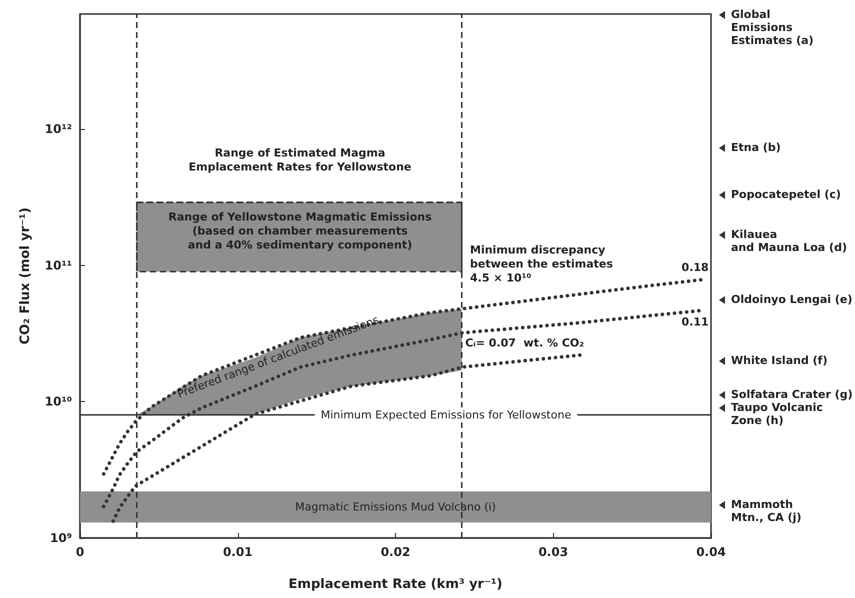  I want to click on text: Oldoinyo Lengai (e), so click(791, 299).